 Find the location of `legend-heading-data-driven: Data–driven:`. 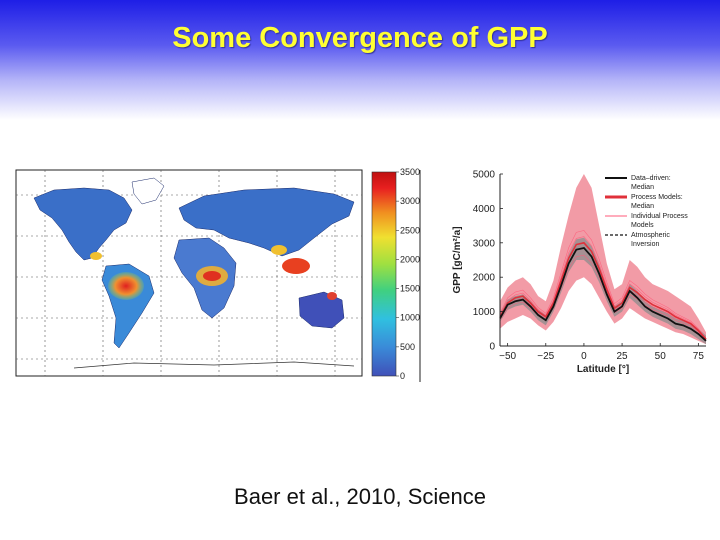

legend-heading-data-driven: Data–driven: is located at coordinates (651, 178).